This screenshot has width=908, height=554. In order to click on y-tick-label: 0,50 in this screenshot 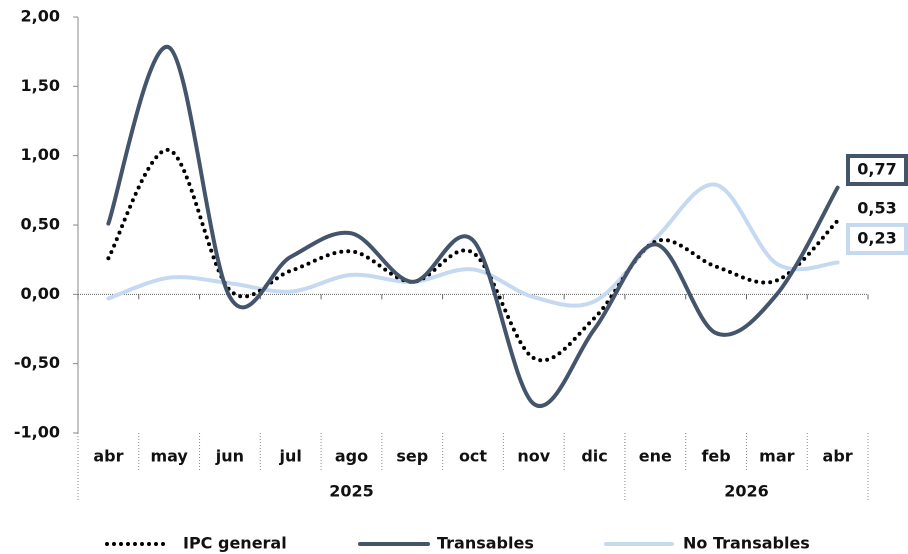, I will do `click(40, 224)`.